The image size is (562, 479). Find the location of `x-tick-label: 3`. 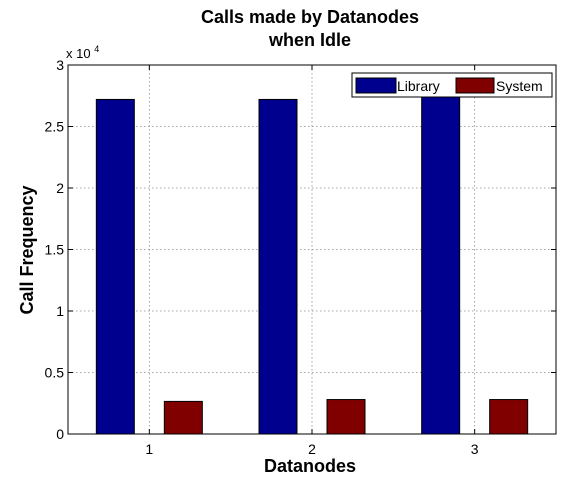

x-tick-label: 3 is located at coordinates (475, 449).